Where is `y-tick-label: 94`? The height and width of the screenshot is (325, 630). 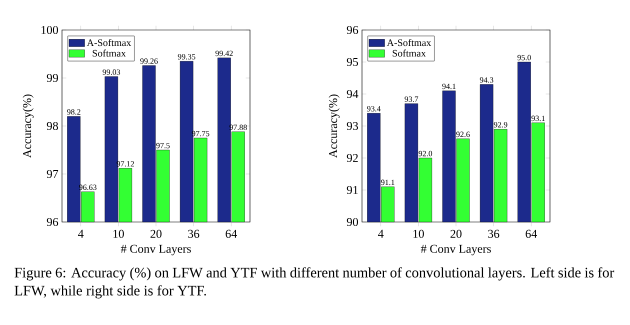 y-tick-label: 94 is located at coordinates (352, 94).